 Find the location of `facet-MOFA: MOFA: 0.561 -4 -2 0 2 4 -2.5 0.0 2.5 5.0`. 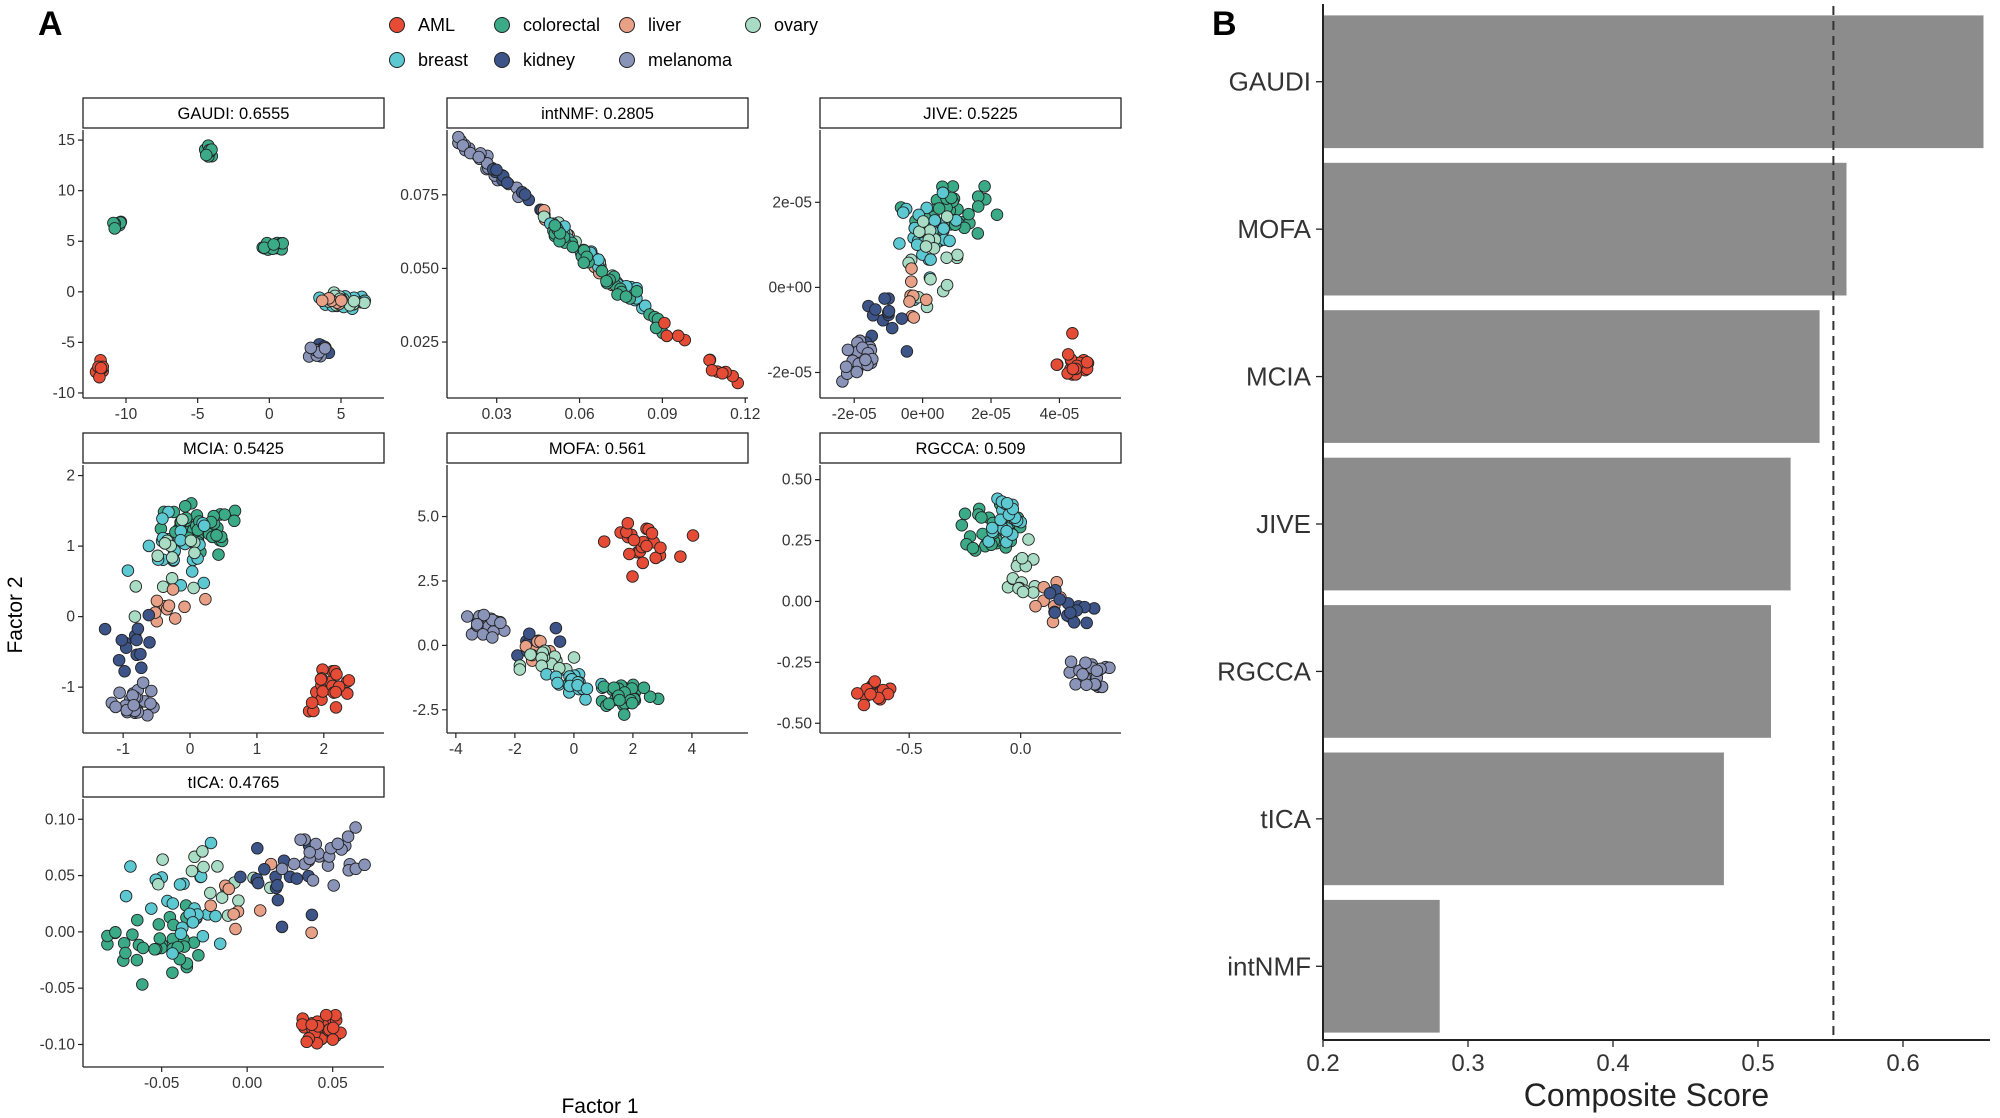

facet-MOFA: MOFA: 0.561 -4 -2 0 2 4 -2.5 0.0 2.5 5.0 is located at coordinates (580, 595).